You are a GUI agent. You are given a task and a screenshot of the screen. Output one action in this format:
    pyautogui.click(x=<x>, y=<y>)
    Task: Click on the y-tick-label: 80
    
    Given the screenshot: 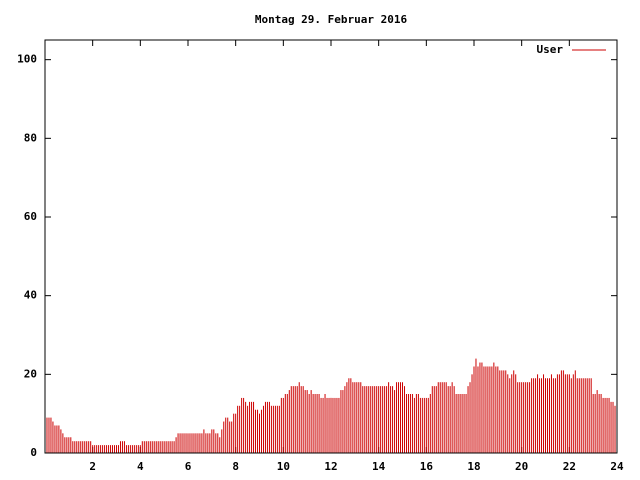 What is the action you would take?
    pyautogui.click(x=30, y=137)
    